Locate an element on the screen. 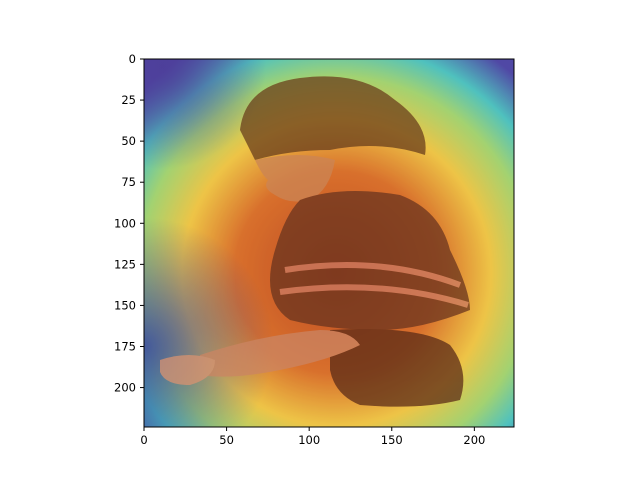  y-tick-label: 25 is located at coordinates (128, 100).